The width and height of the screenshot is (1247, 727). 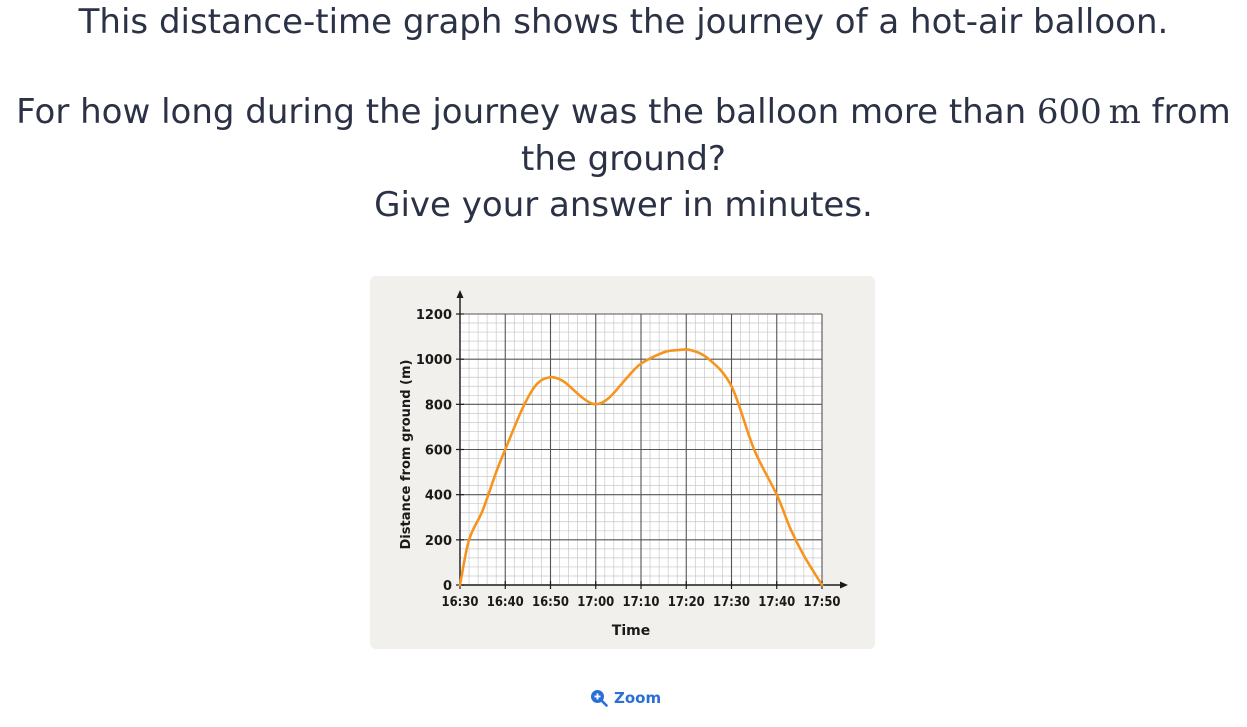 What do you see at coordinates (438, 451) in the screenshot?
I see `y-tick-label: 600` at bounding box center [438, 451].